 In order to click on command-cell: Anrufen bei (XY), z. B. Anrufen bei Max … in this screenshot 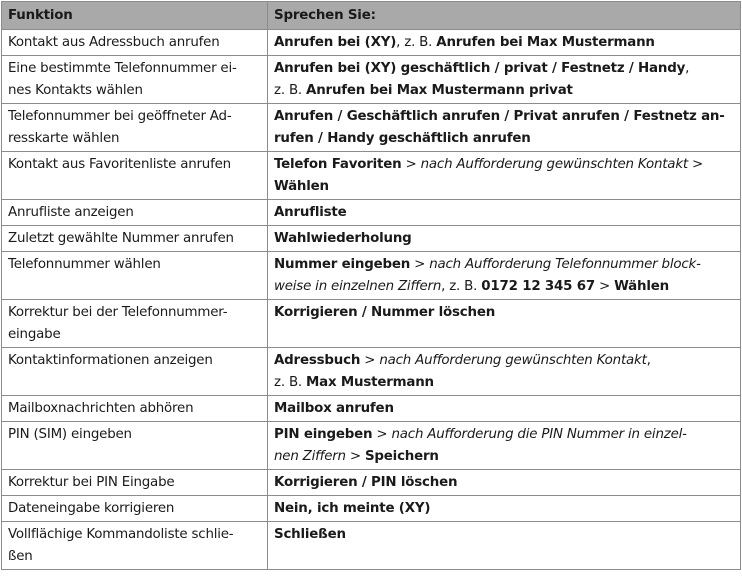, I will do `click(504, 42)`.